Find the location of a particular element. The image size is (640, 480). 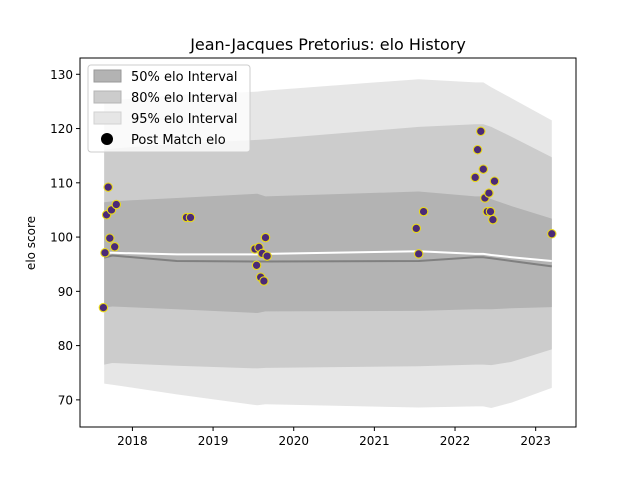

y-tick-label-70: 70 is located at coordinates (65, 400).